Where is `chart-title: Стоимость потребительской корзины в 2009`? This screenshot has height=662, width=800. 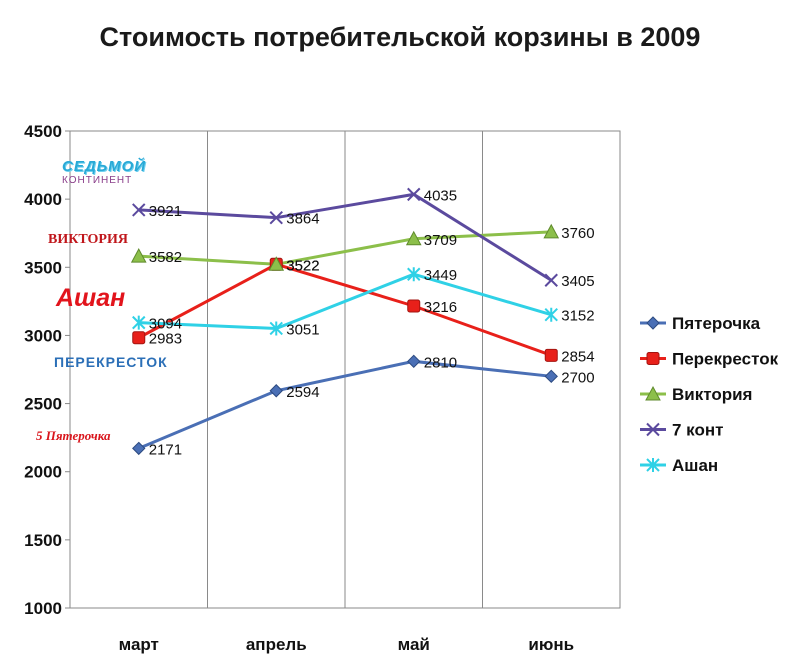
chart-title: Стоимость потребительской корзины в 2009 is located at coordinates (400, 37).